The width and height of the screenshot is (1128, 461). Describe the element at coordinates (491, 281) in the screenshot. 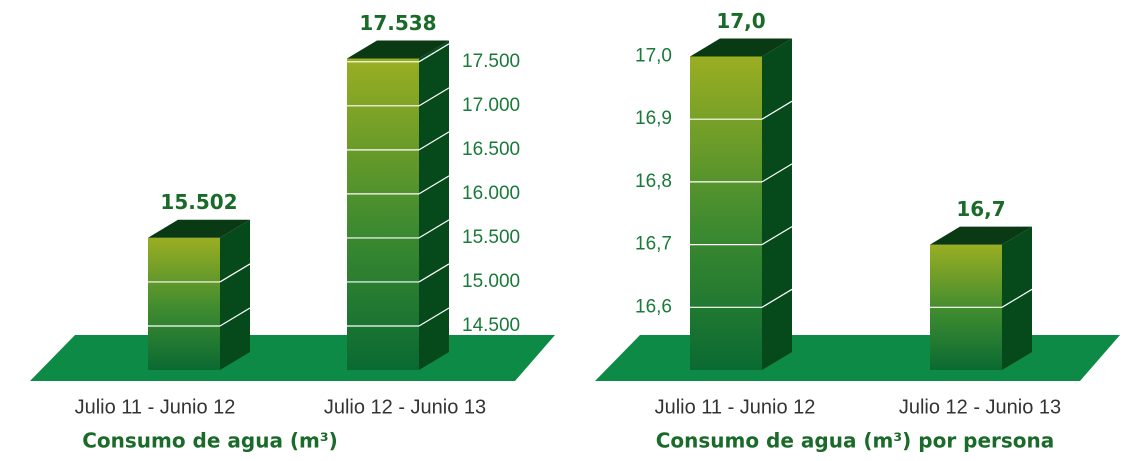

I see `y-tick-label: 15.000` at that location.